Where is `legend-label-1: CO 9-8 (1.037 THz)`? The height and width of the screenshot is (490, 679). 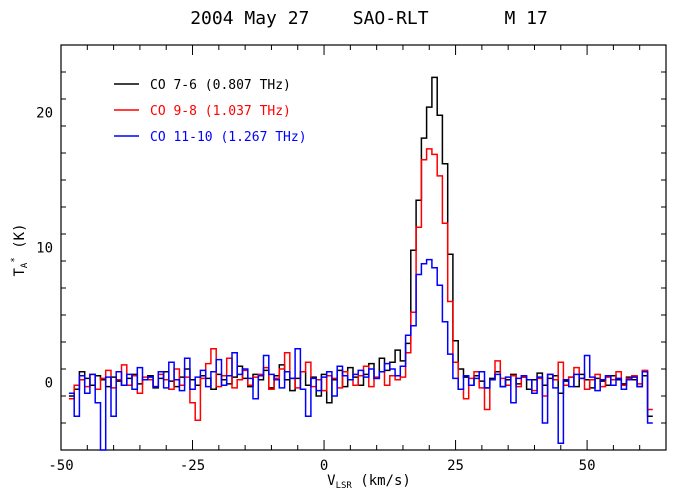
legend-label-1: CO 9-8 (1.037 THz) is located at coordinates (220, 111).